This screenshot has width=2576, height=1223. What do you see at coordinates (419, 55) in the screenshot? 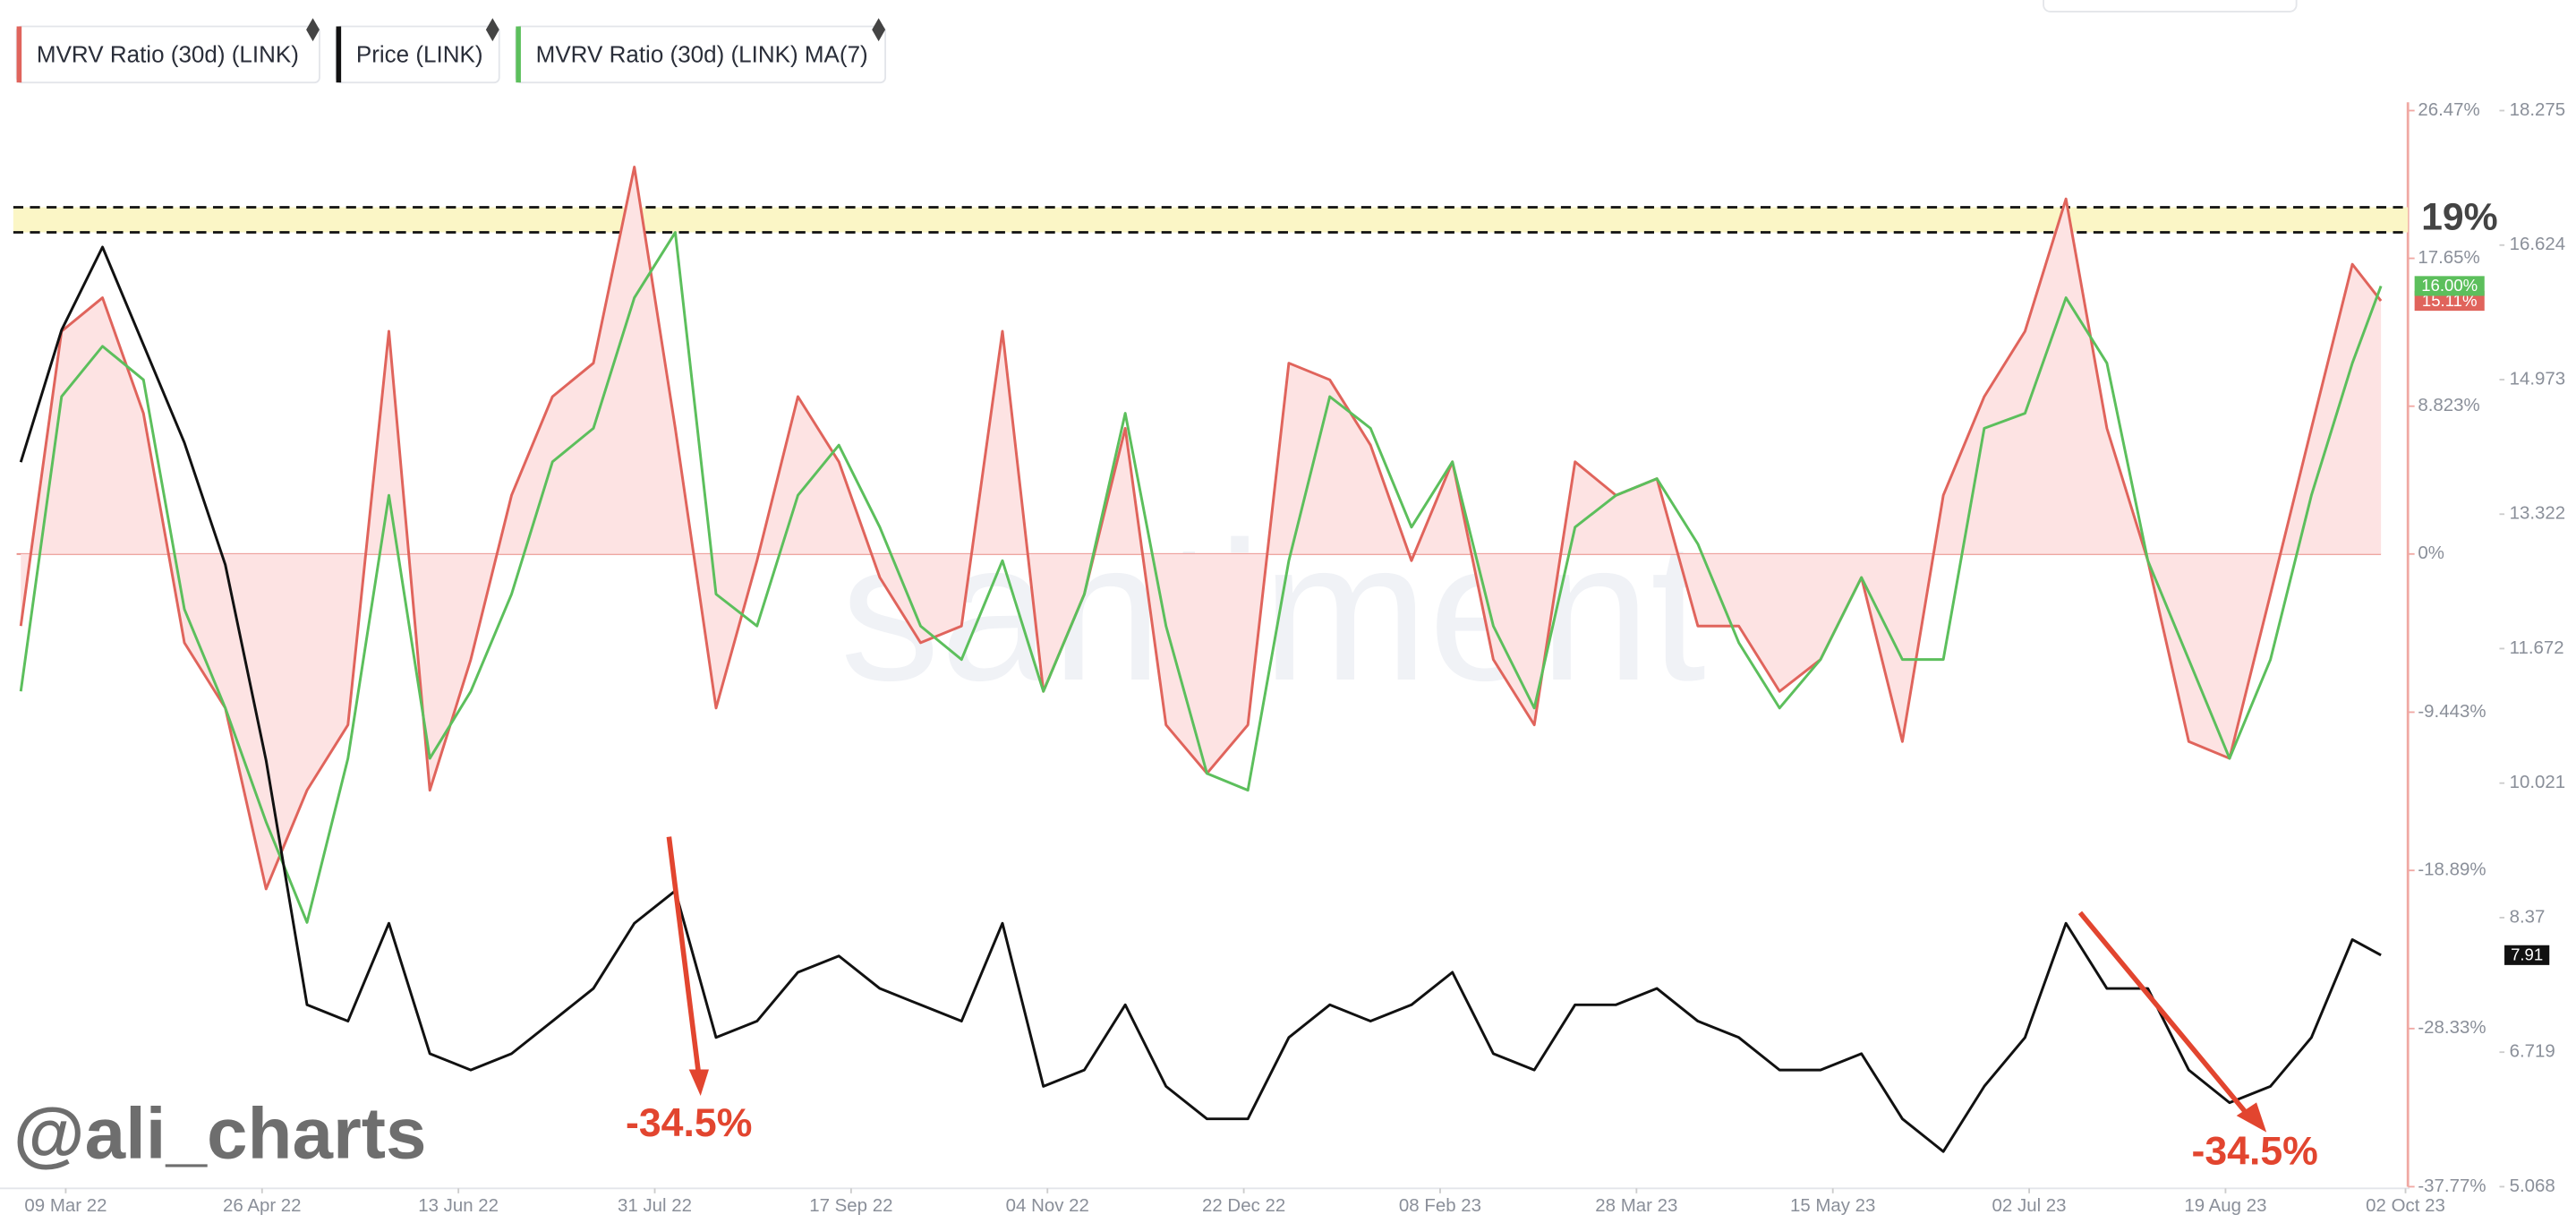
I see `legend-label: Price (LINK)` at bounding box center [419, 55].